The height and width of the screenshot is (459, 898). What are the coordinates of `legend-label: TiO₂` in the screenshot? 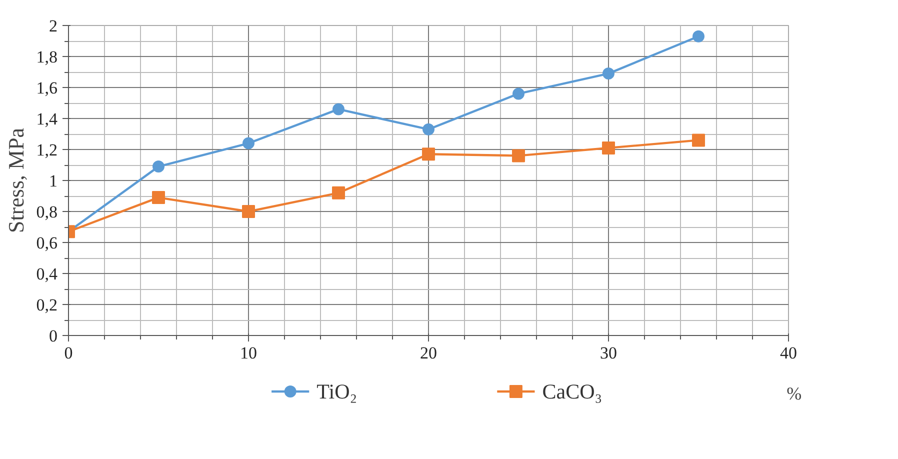 It's located at (337, 392).